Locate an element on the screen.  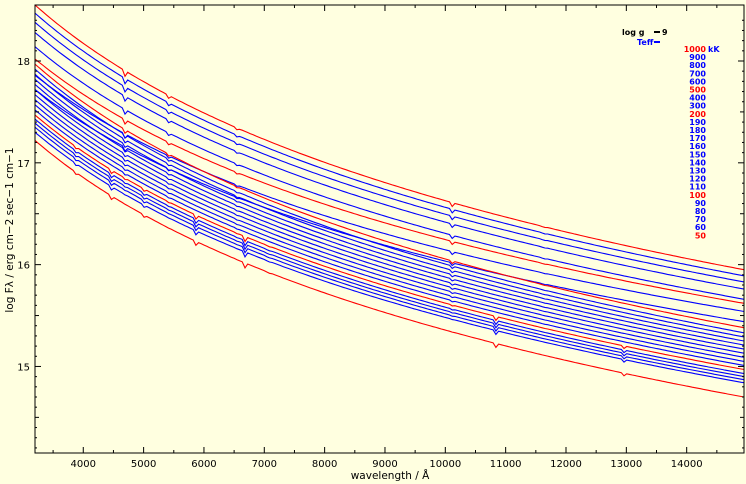
legend-logg-label: log g is located at coordinates (633, 32).